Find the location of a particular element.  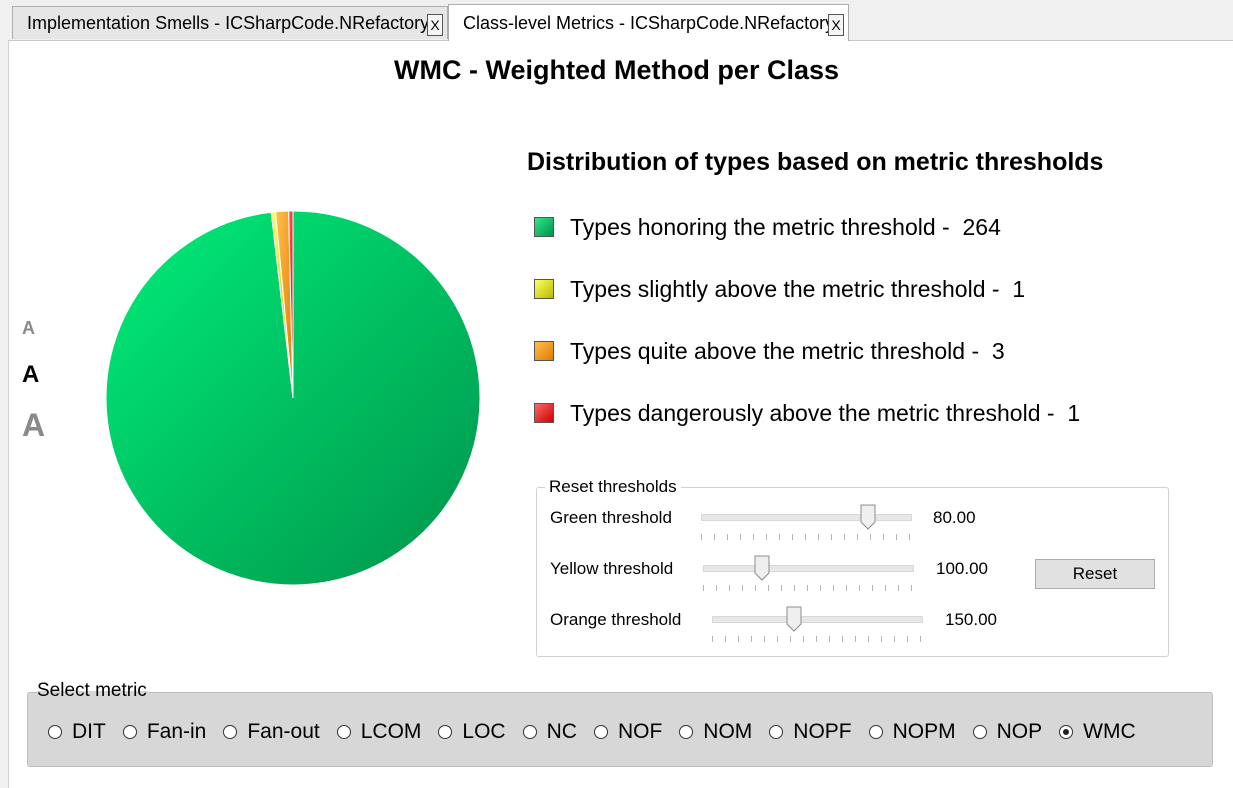

orange-threshold-value: 150.00 is located at coordinates (971, 619).